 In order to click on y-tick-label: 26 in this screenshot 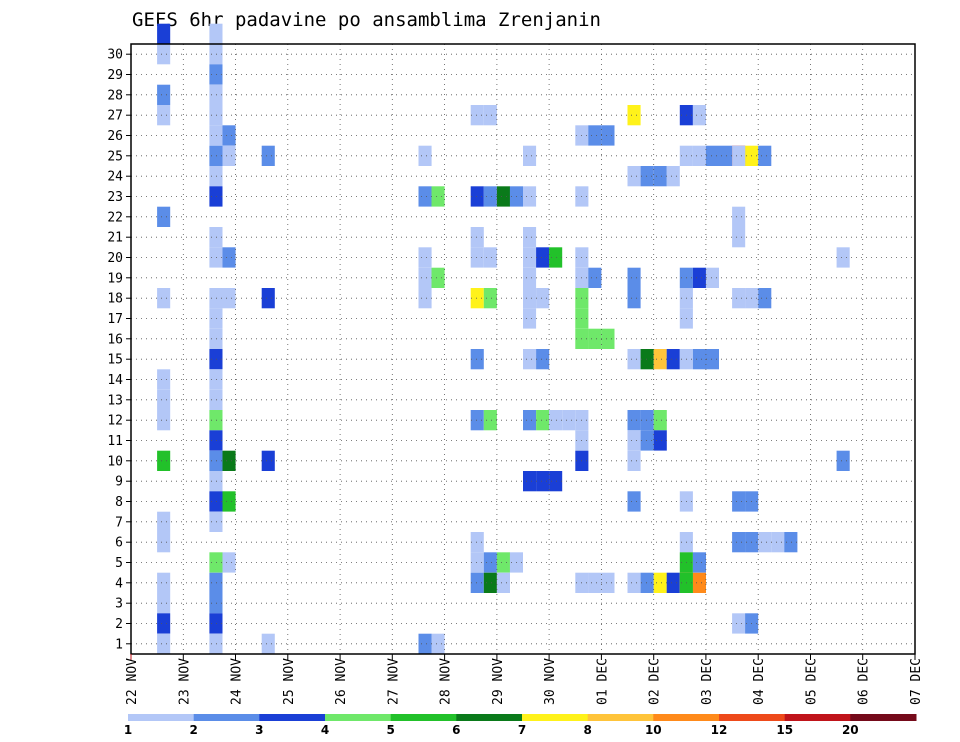, I will do `click(115, 136)`.